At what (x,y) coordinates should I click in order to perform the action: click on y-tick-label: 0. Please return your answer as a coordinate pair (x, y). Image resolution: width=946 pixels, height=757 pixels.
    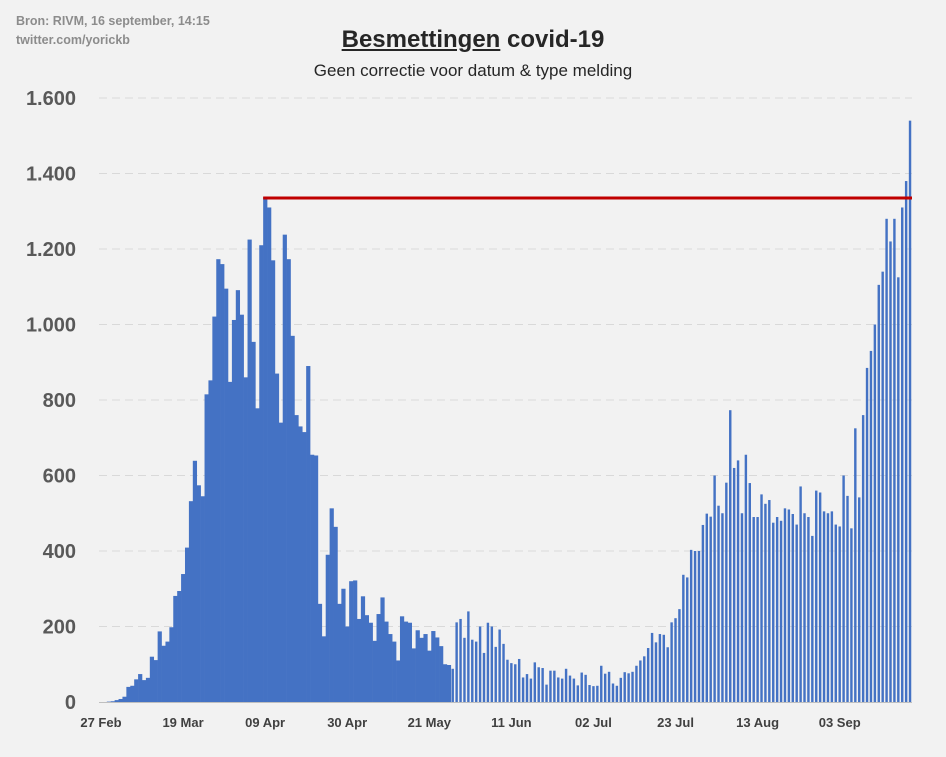
    Looking at the image, I should click on (70, 703).